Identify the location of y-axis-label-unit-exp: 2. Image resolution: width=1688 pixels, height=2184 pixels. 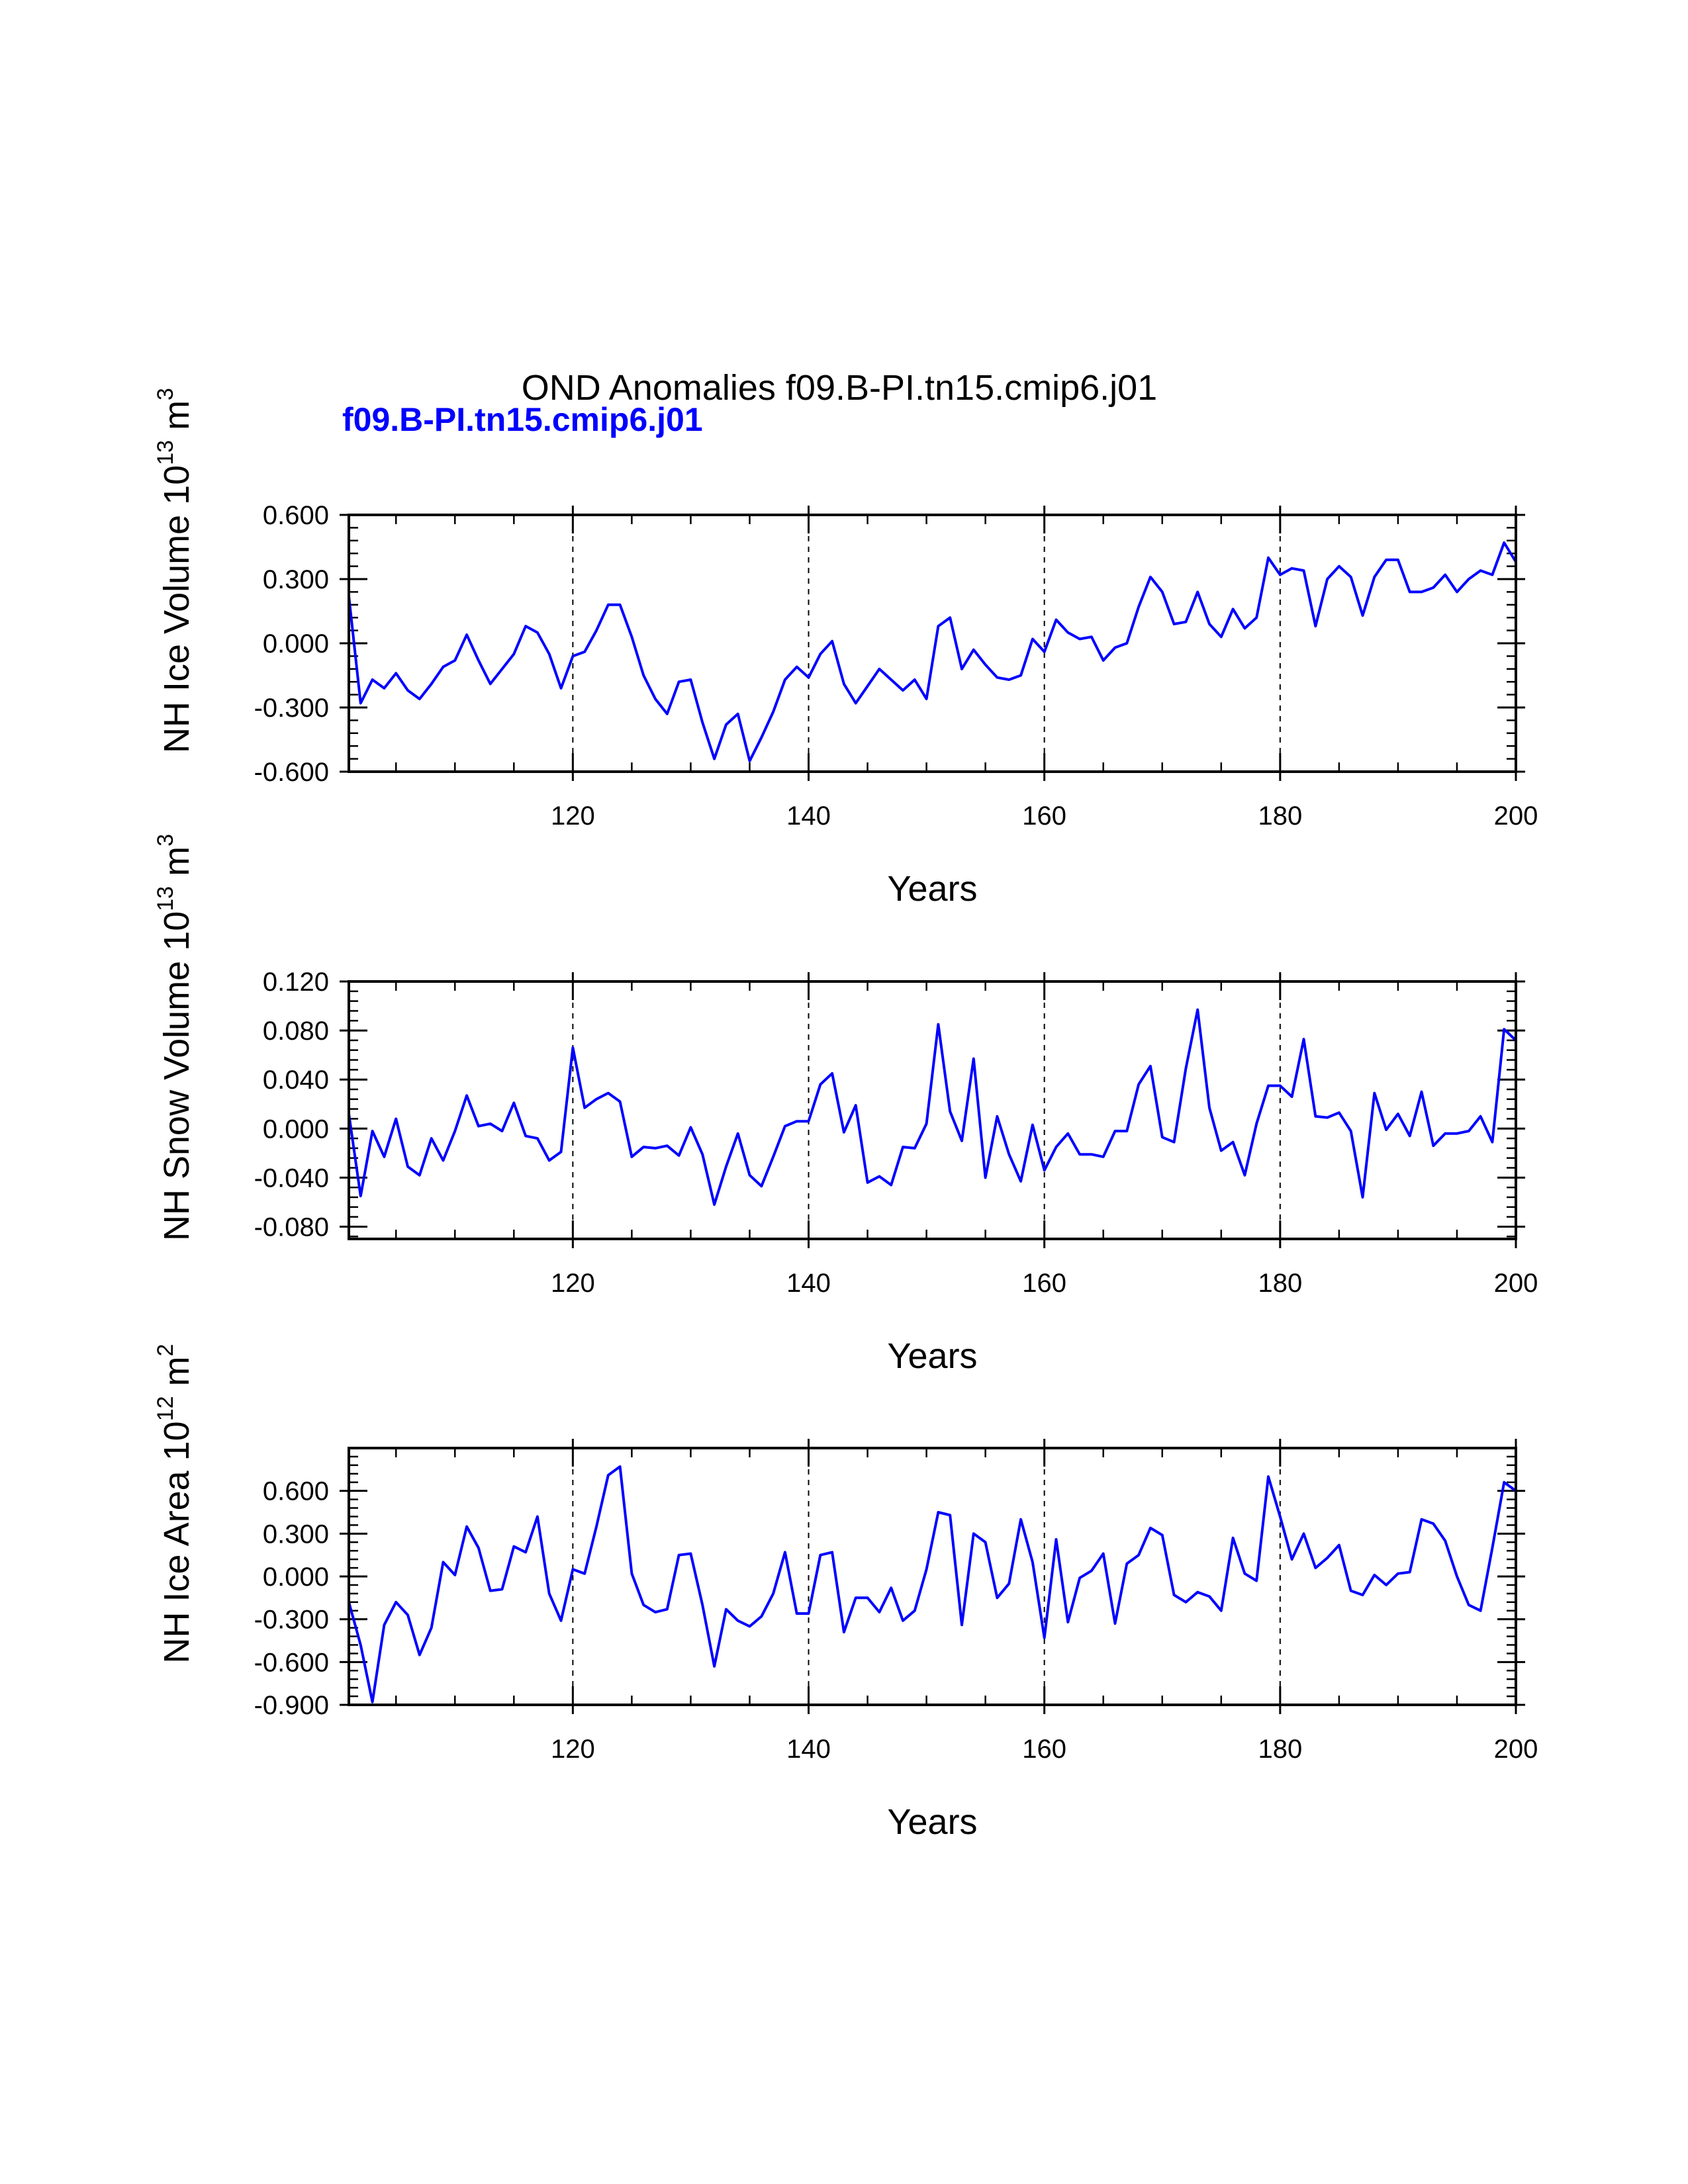
(165, 1351).